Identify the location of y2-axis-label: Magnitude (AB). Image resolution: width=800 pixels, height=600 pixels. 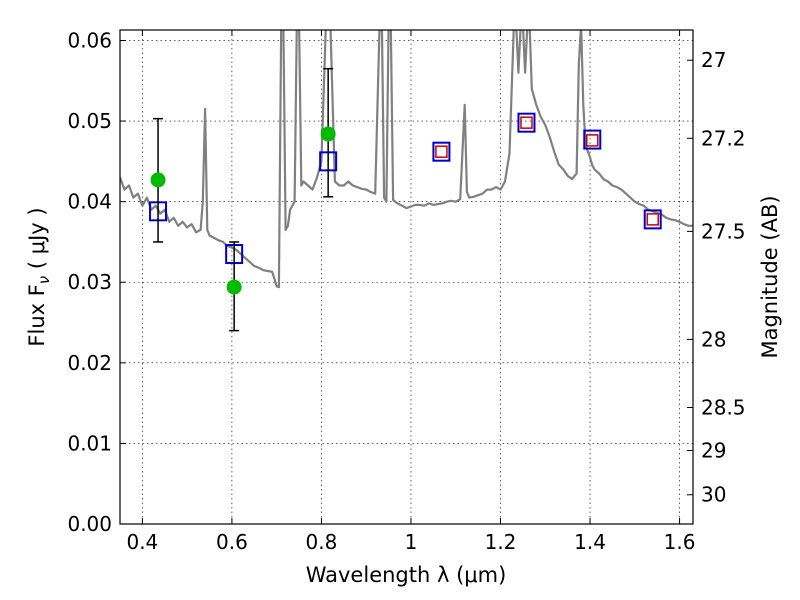
(770, 276).